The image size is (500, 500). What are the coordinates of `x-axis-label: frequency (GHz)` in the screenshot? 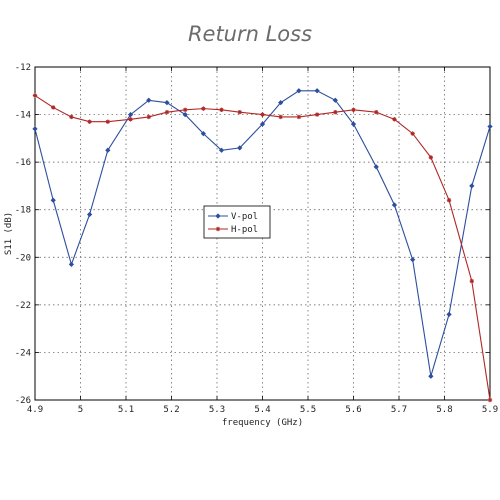 It's located at (262, 423).